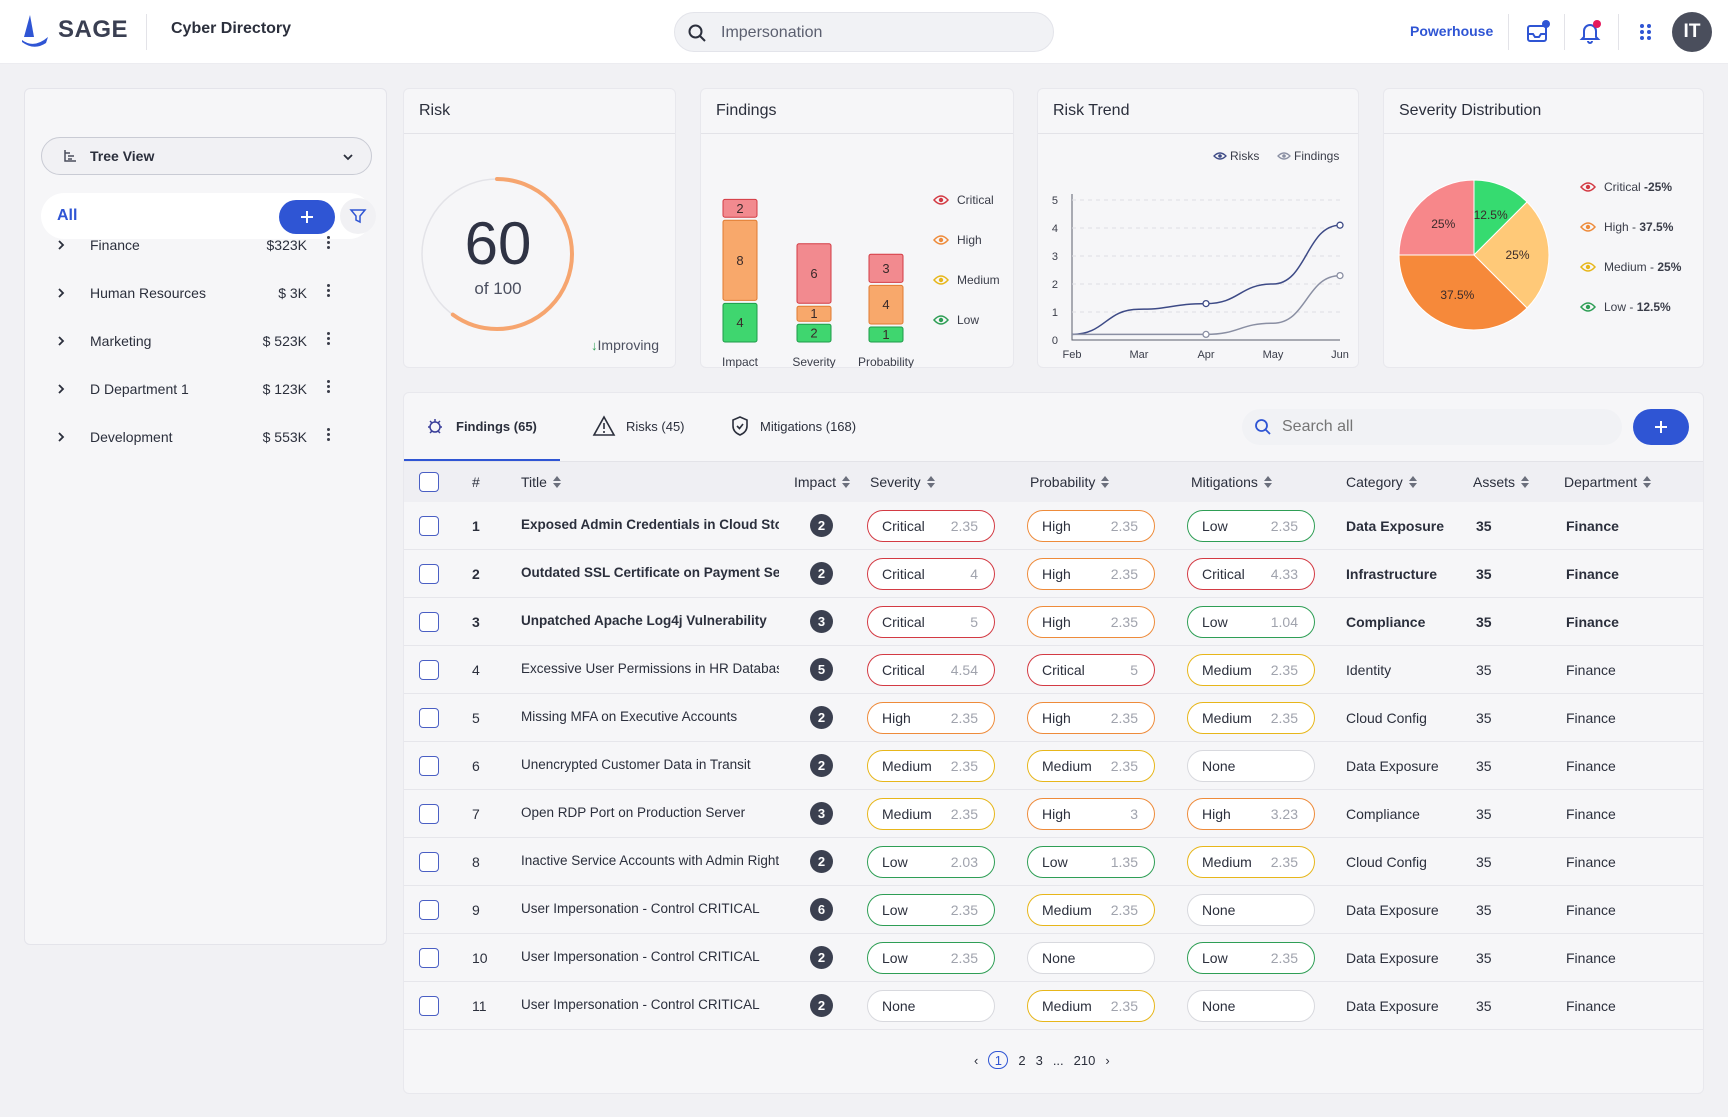  Describe the element at coordinates (1630, 267) in the screenshot. I see `legend-item: Medium - 25%` at that location.